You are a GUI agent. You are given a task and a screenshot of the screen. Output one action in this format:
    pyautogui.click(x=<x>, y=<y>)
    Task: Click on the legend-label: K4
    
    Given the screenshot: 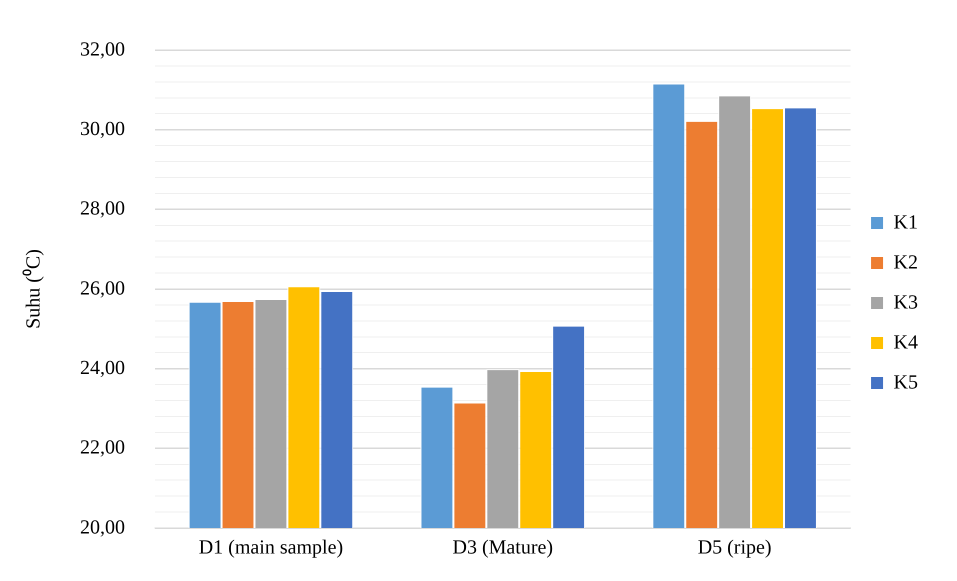 What is the action you would take?
    pyautogui.click(x=906, y=342)
    